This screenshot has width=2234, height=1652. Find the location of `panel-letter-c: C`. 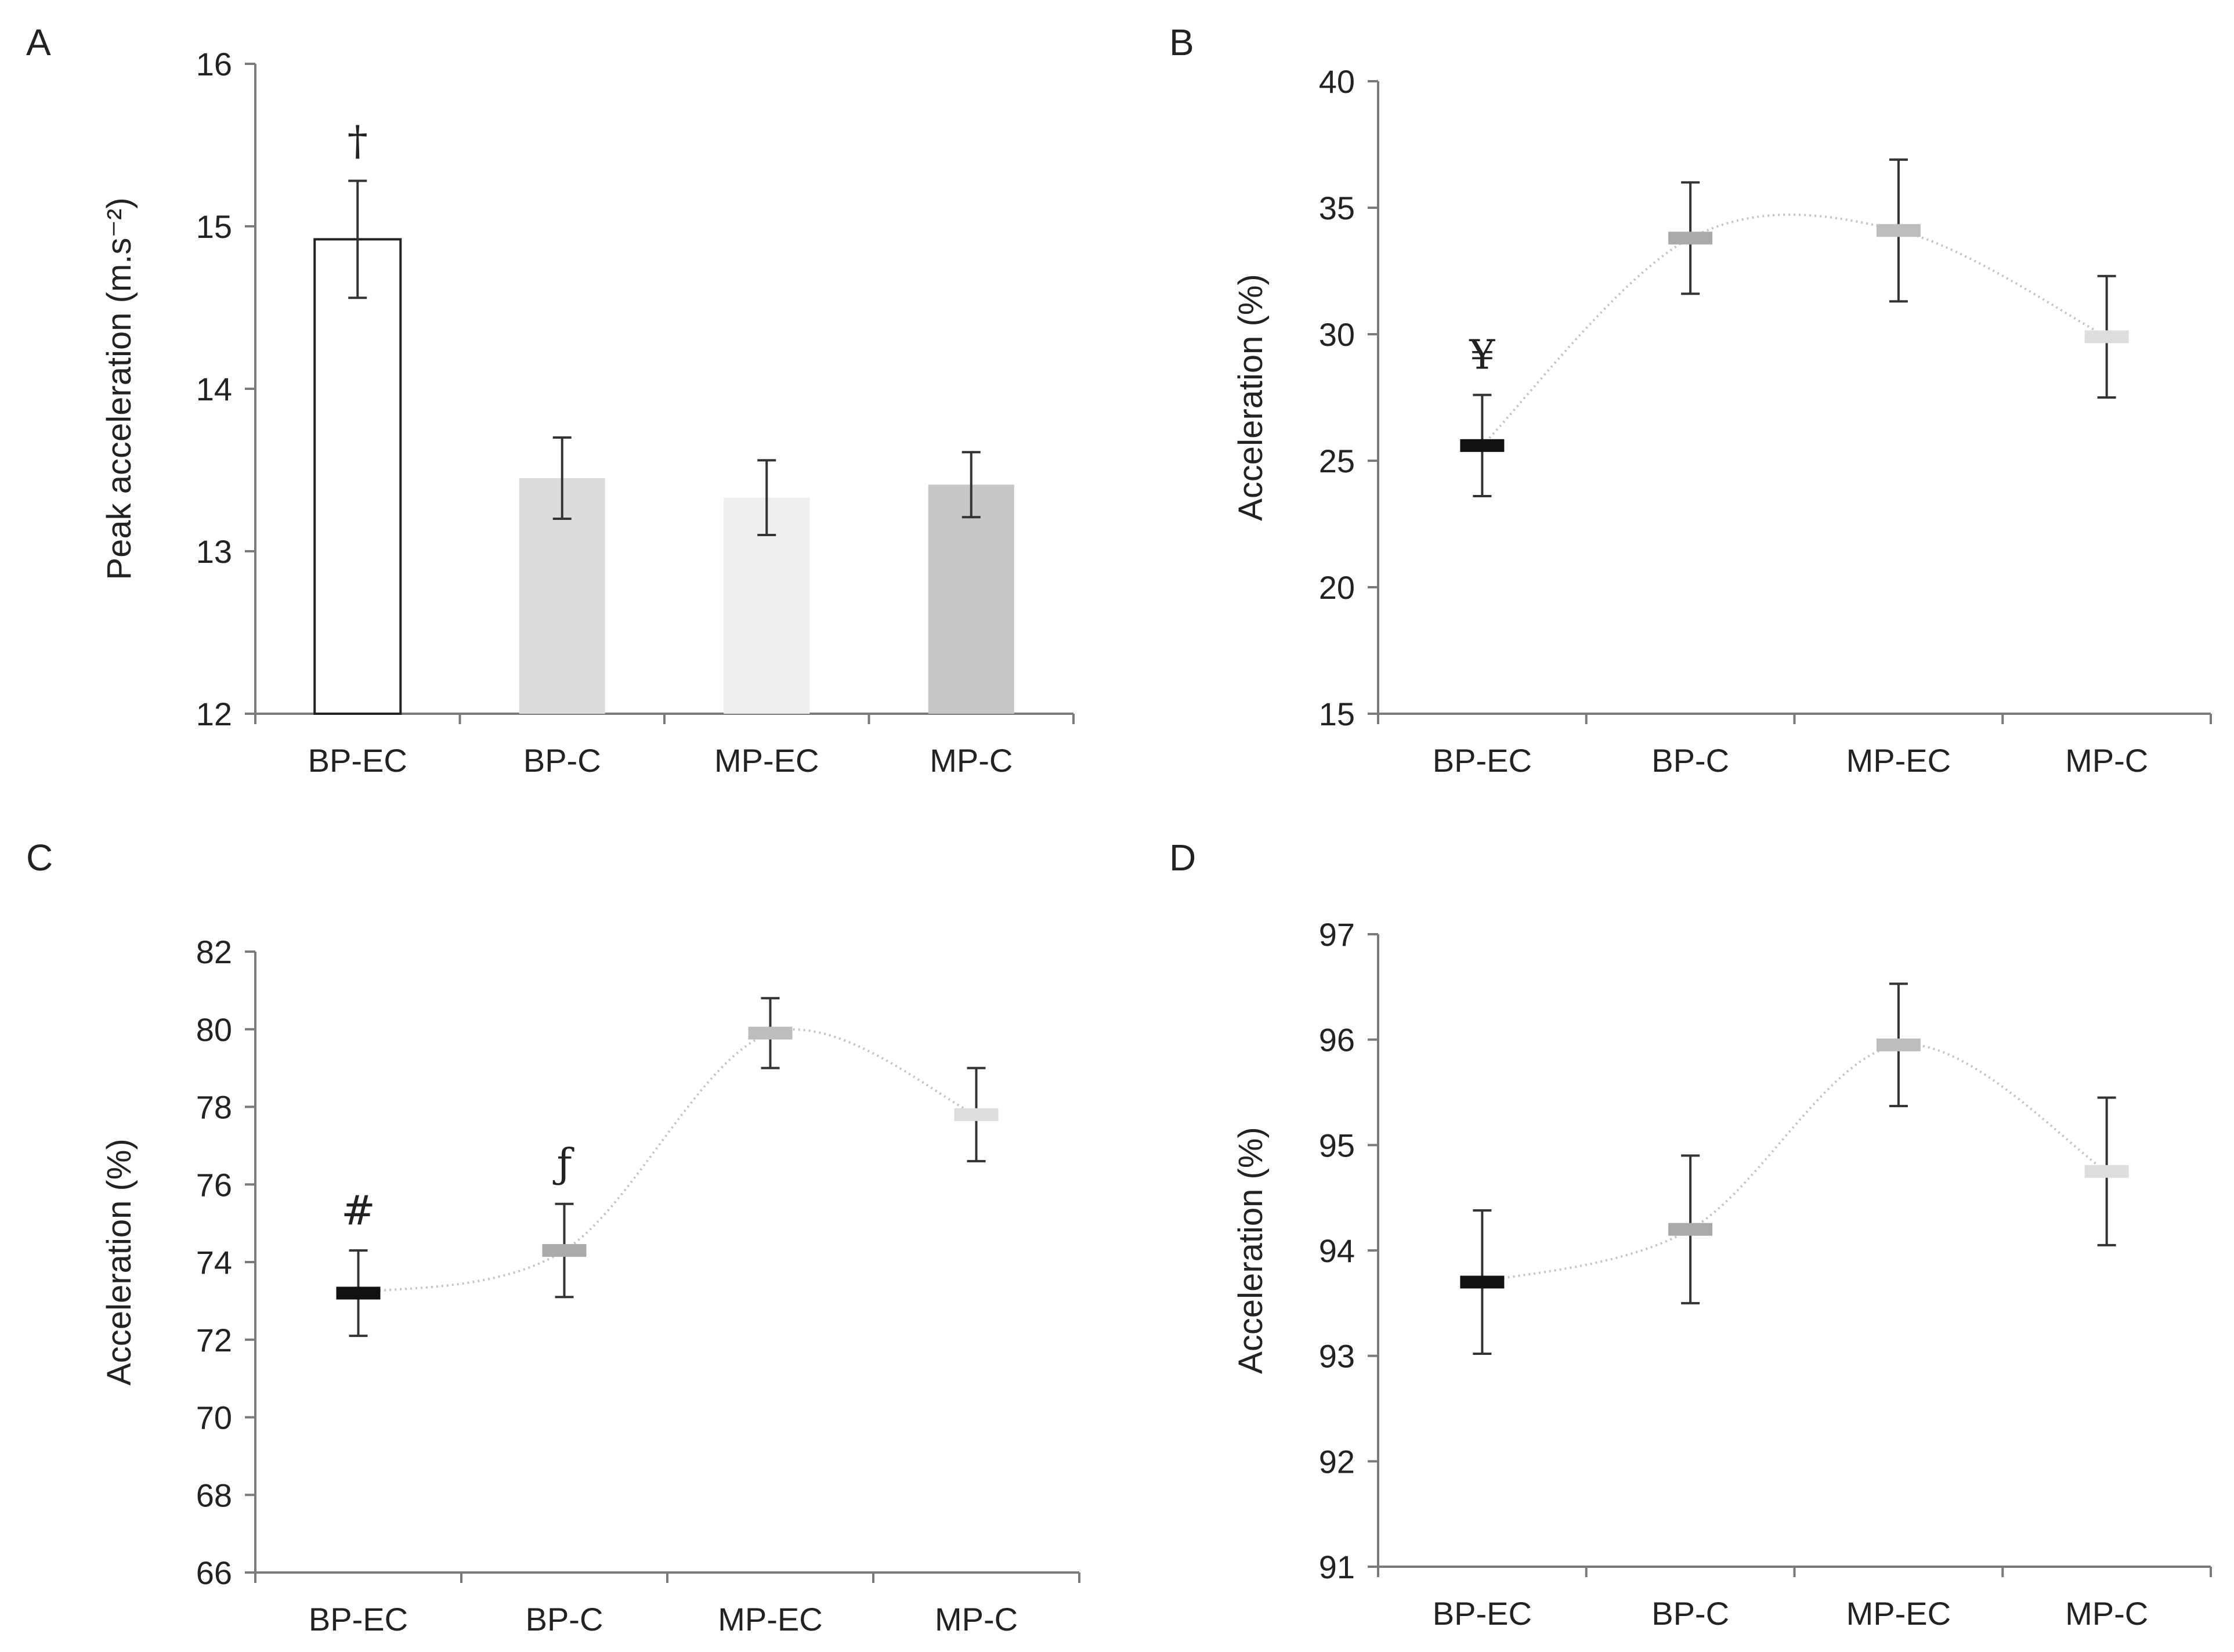

panel-letter-c: C is located at coordinates (40, 858).